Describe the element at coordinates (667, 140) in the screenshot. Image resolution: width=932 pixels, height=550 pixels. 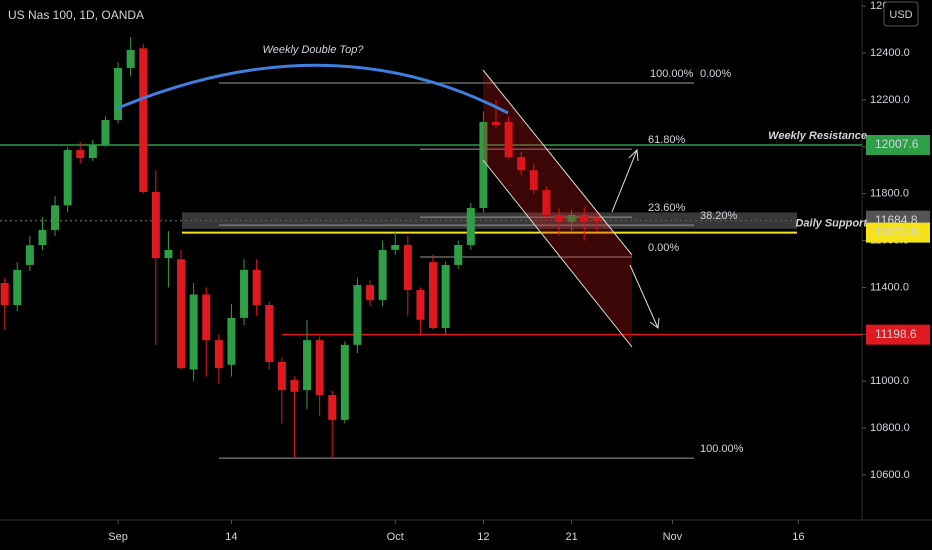
I see `fib-label: 61.80%` at that location.